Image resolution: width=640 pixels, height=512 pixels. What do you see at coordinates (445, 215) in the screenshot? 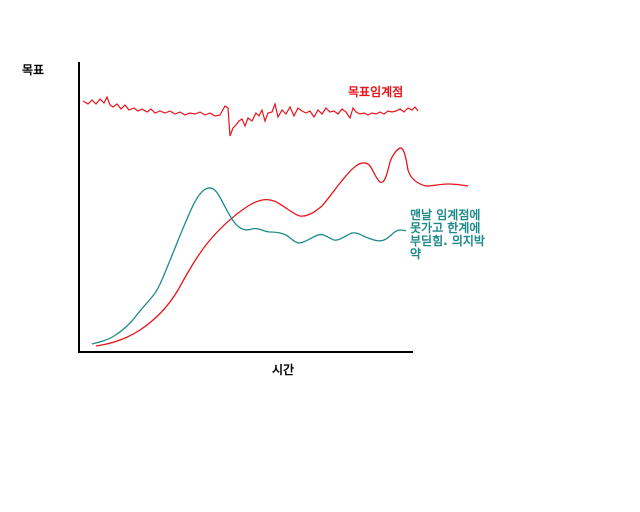
I see `note-line-1: 맨날 임계점에` at bounding box center [445, 215].